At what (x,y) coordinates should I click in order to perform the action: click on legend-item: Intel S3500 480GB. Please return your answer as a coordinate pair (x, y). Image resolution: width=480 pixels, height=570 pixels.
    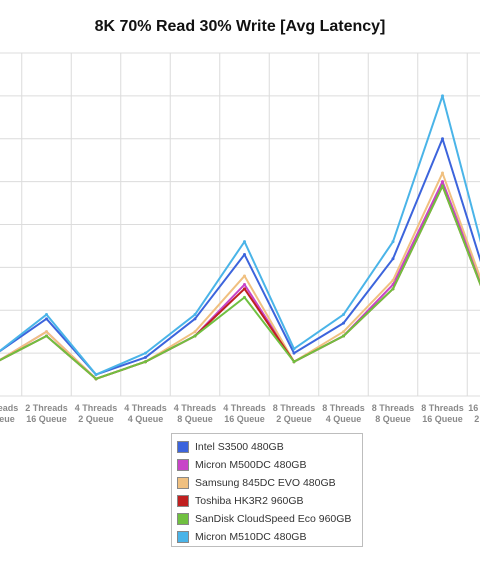
    Looking at the image, I should click on (269, 447).